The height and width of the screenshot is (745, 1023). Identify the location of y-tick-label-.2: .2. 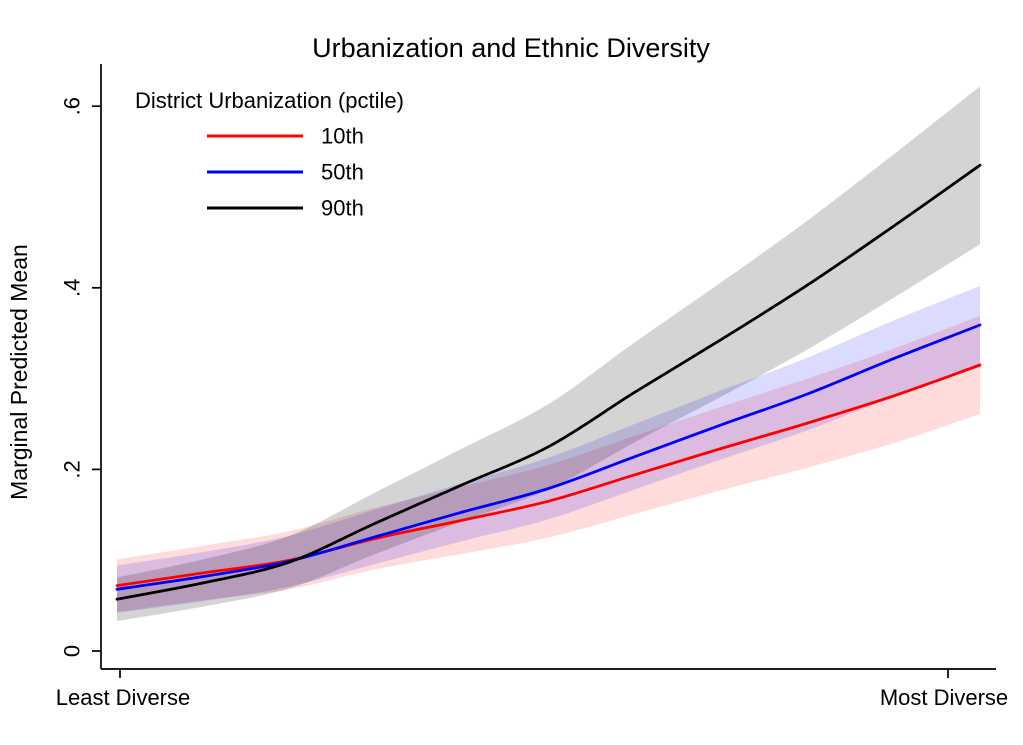
(72, 469).